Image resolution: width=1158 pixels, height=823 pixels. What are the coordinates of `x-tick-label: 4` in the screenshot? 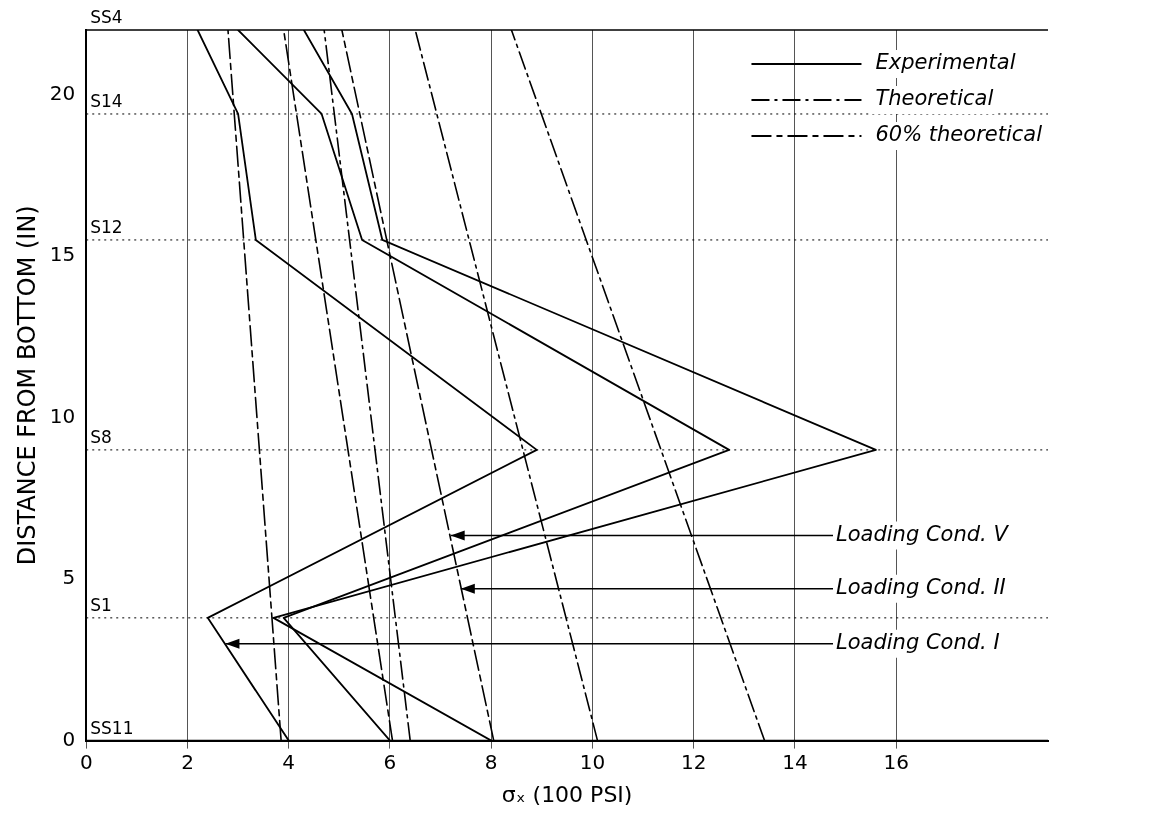 It's located at (289, 761).